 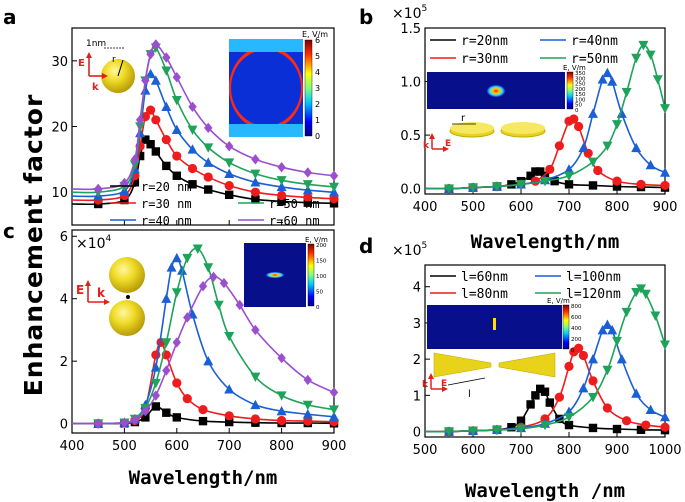 I want to click on colorbar-tick-d-0: 0, so click(x=573, y=351).